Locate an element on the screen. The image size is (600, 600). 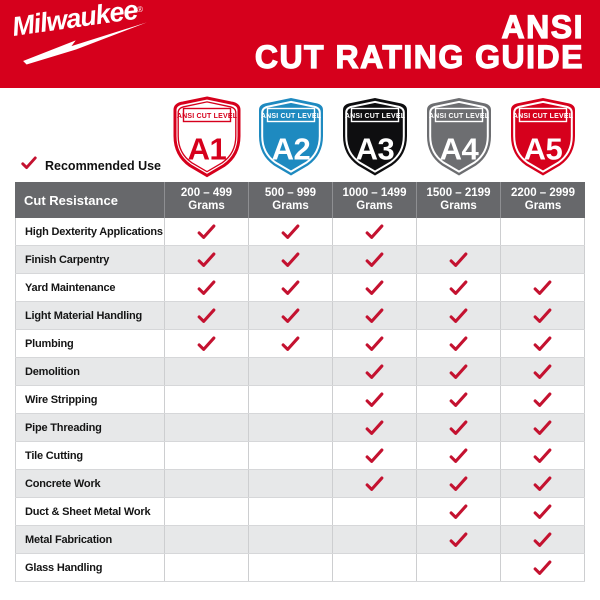
table-row: Plumbing is located at coordinates (300, 344).